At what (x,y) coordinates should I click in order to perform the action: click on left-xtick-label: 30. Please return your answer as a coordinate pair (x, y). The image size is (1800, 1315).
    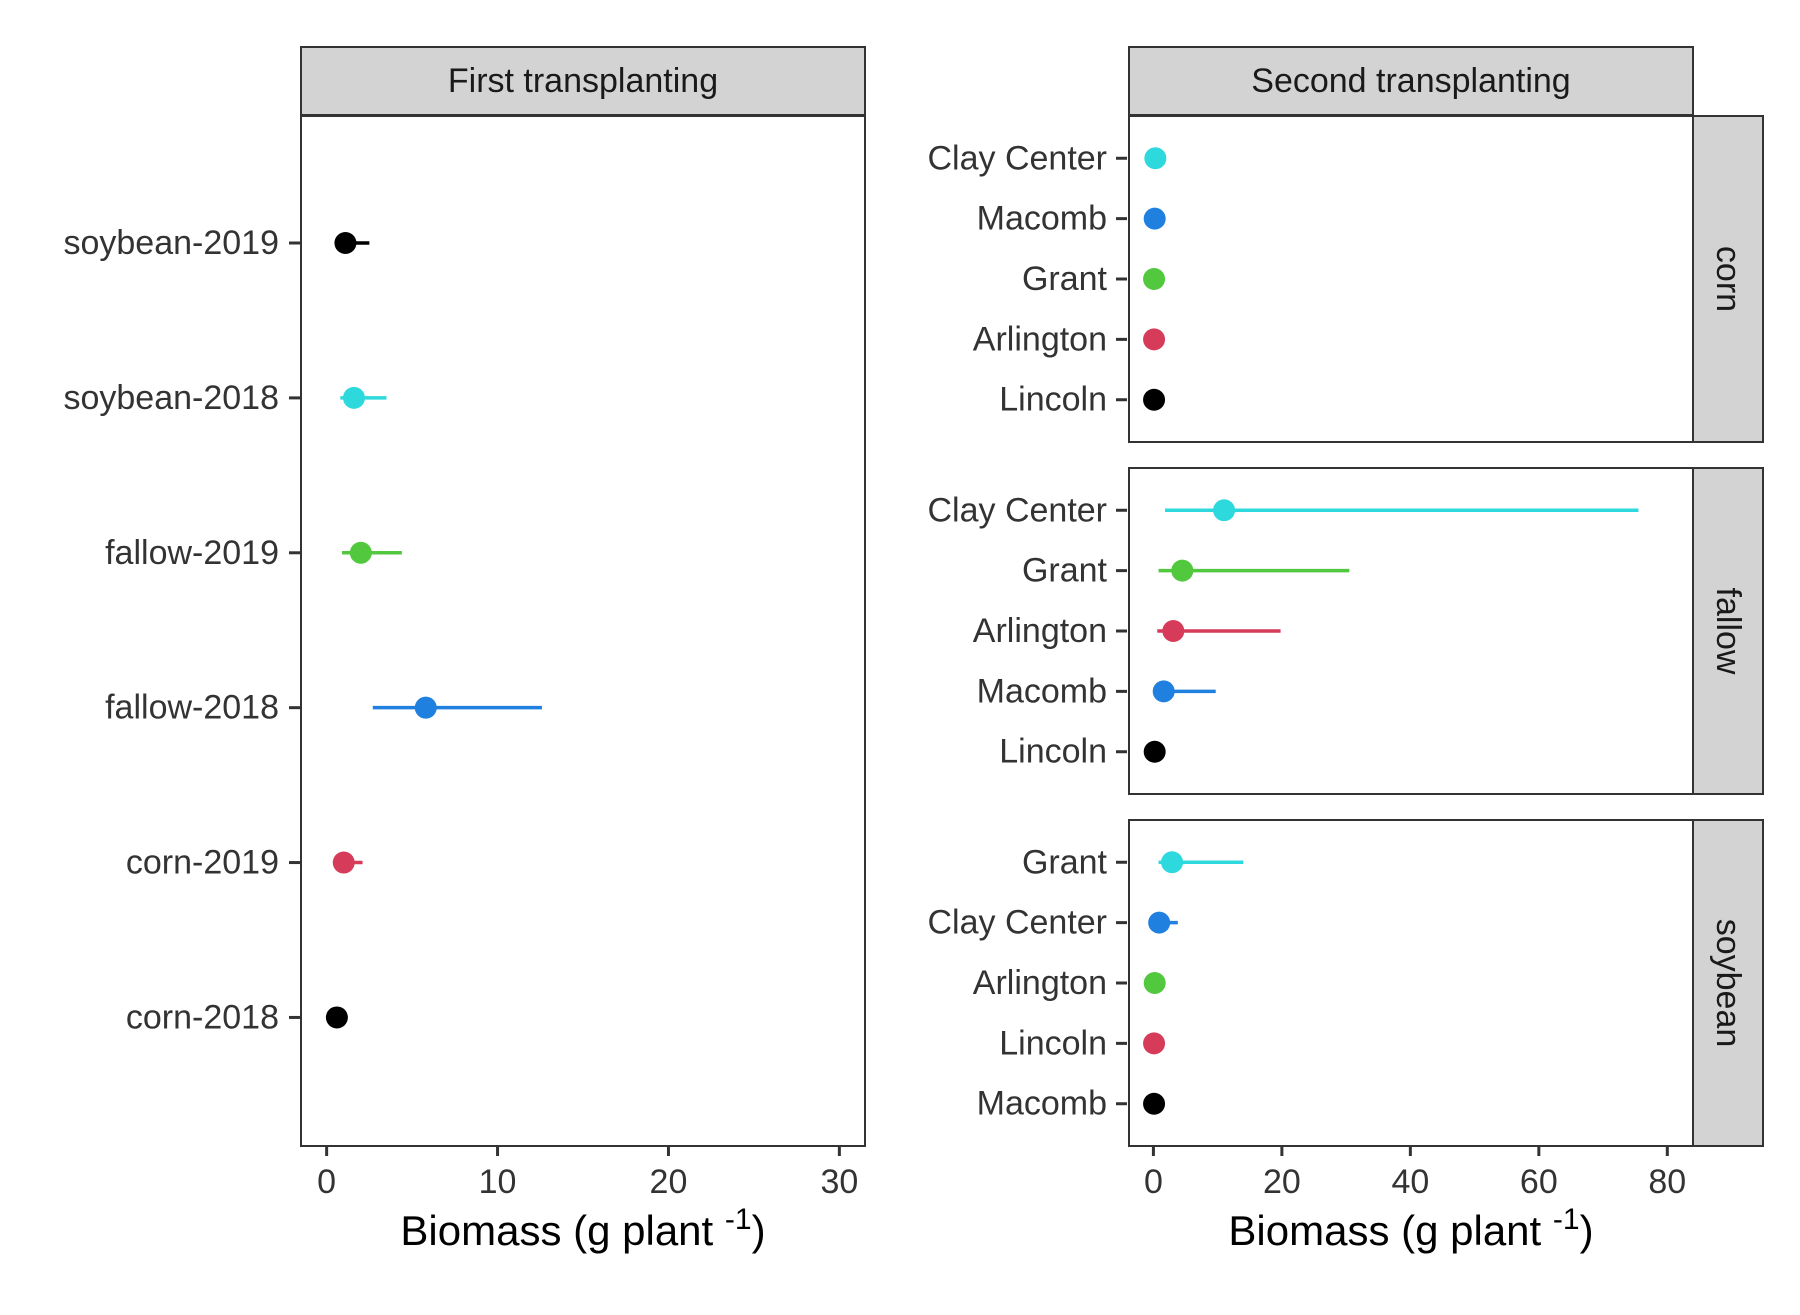
    Looking at the image, I should click on (839, 1182).